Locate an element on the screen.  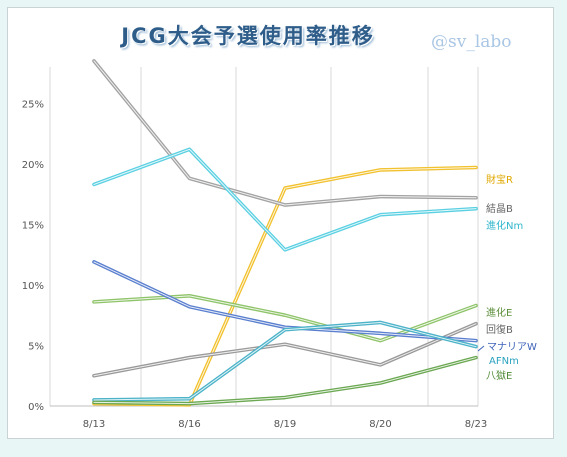
x-tick-label: 8/16 is located at coordinates (189, 424).